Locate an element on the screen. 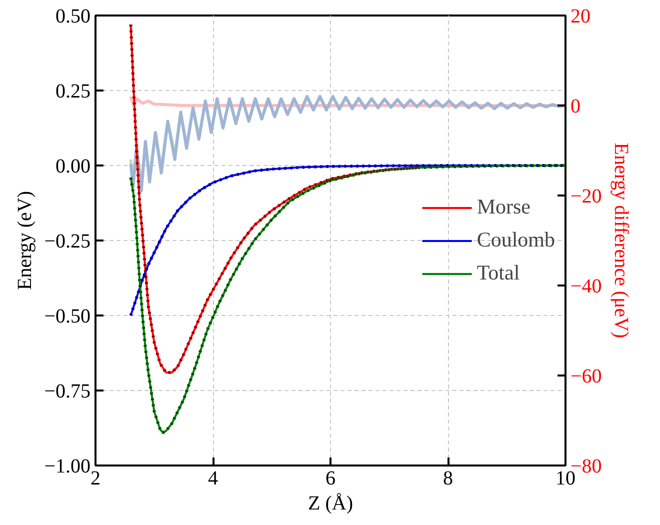 This screenshot has height=525, width=660. y2-tick-label: −60 is located at coordinates (586, 377).